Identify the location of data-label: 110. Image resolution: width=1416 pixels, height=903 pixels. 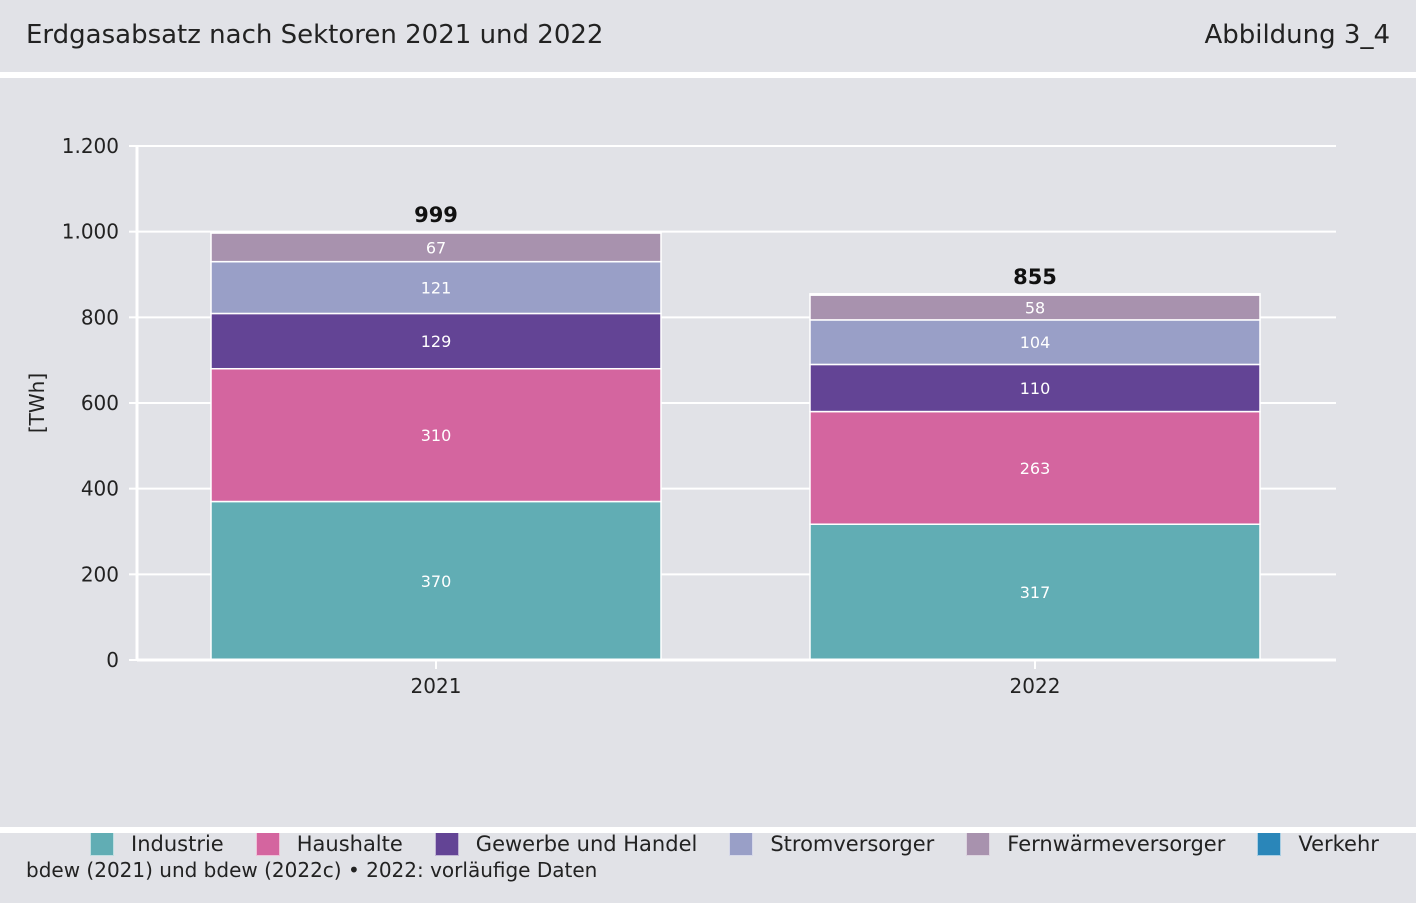
(1035, 388).